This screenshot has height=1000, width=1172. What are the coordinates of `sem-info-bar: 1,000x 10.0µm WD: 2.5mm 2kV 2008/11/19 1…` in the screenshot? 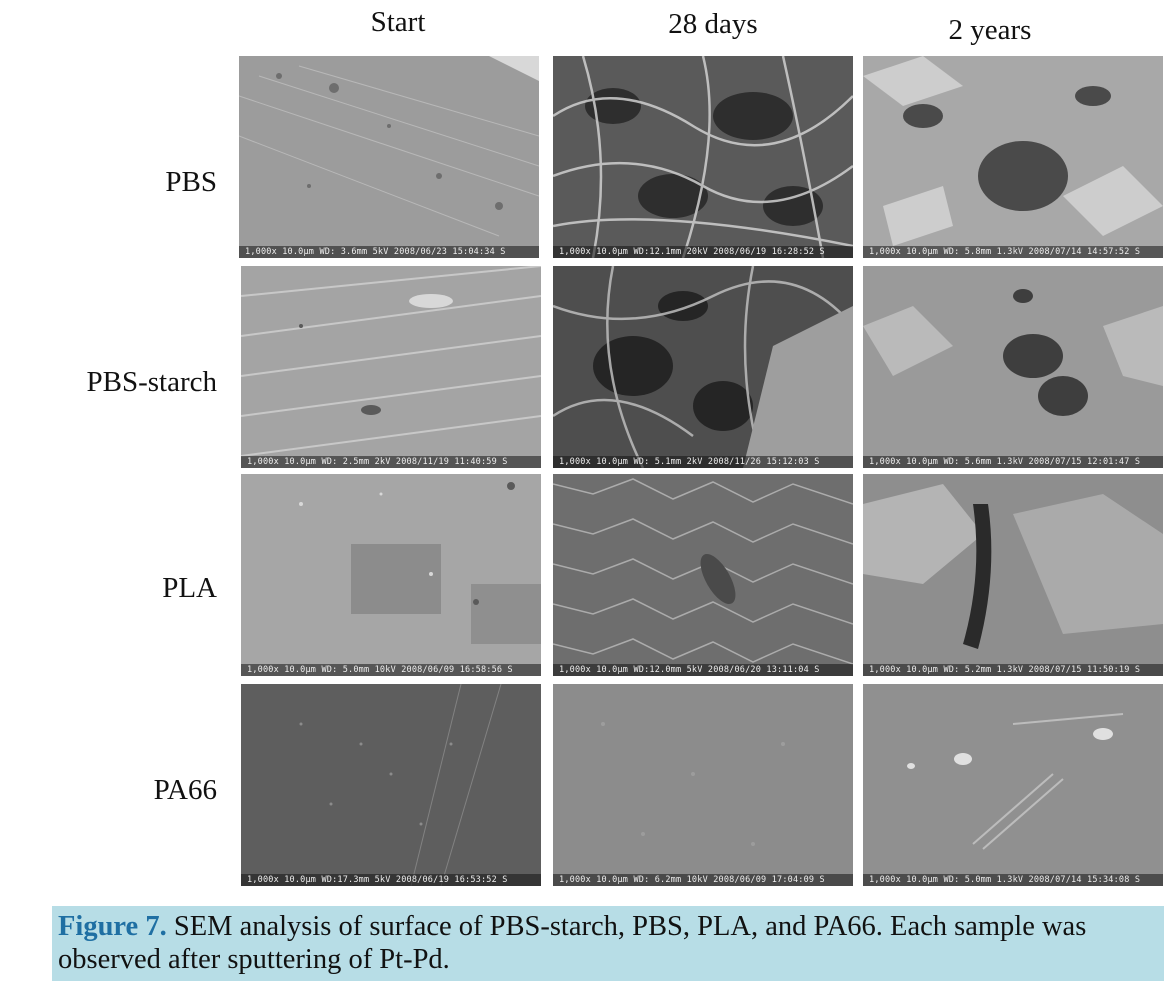 It's located at (391, 462).